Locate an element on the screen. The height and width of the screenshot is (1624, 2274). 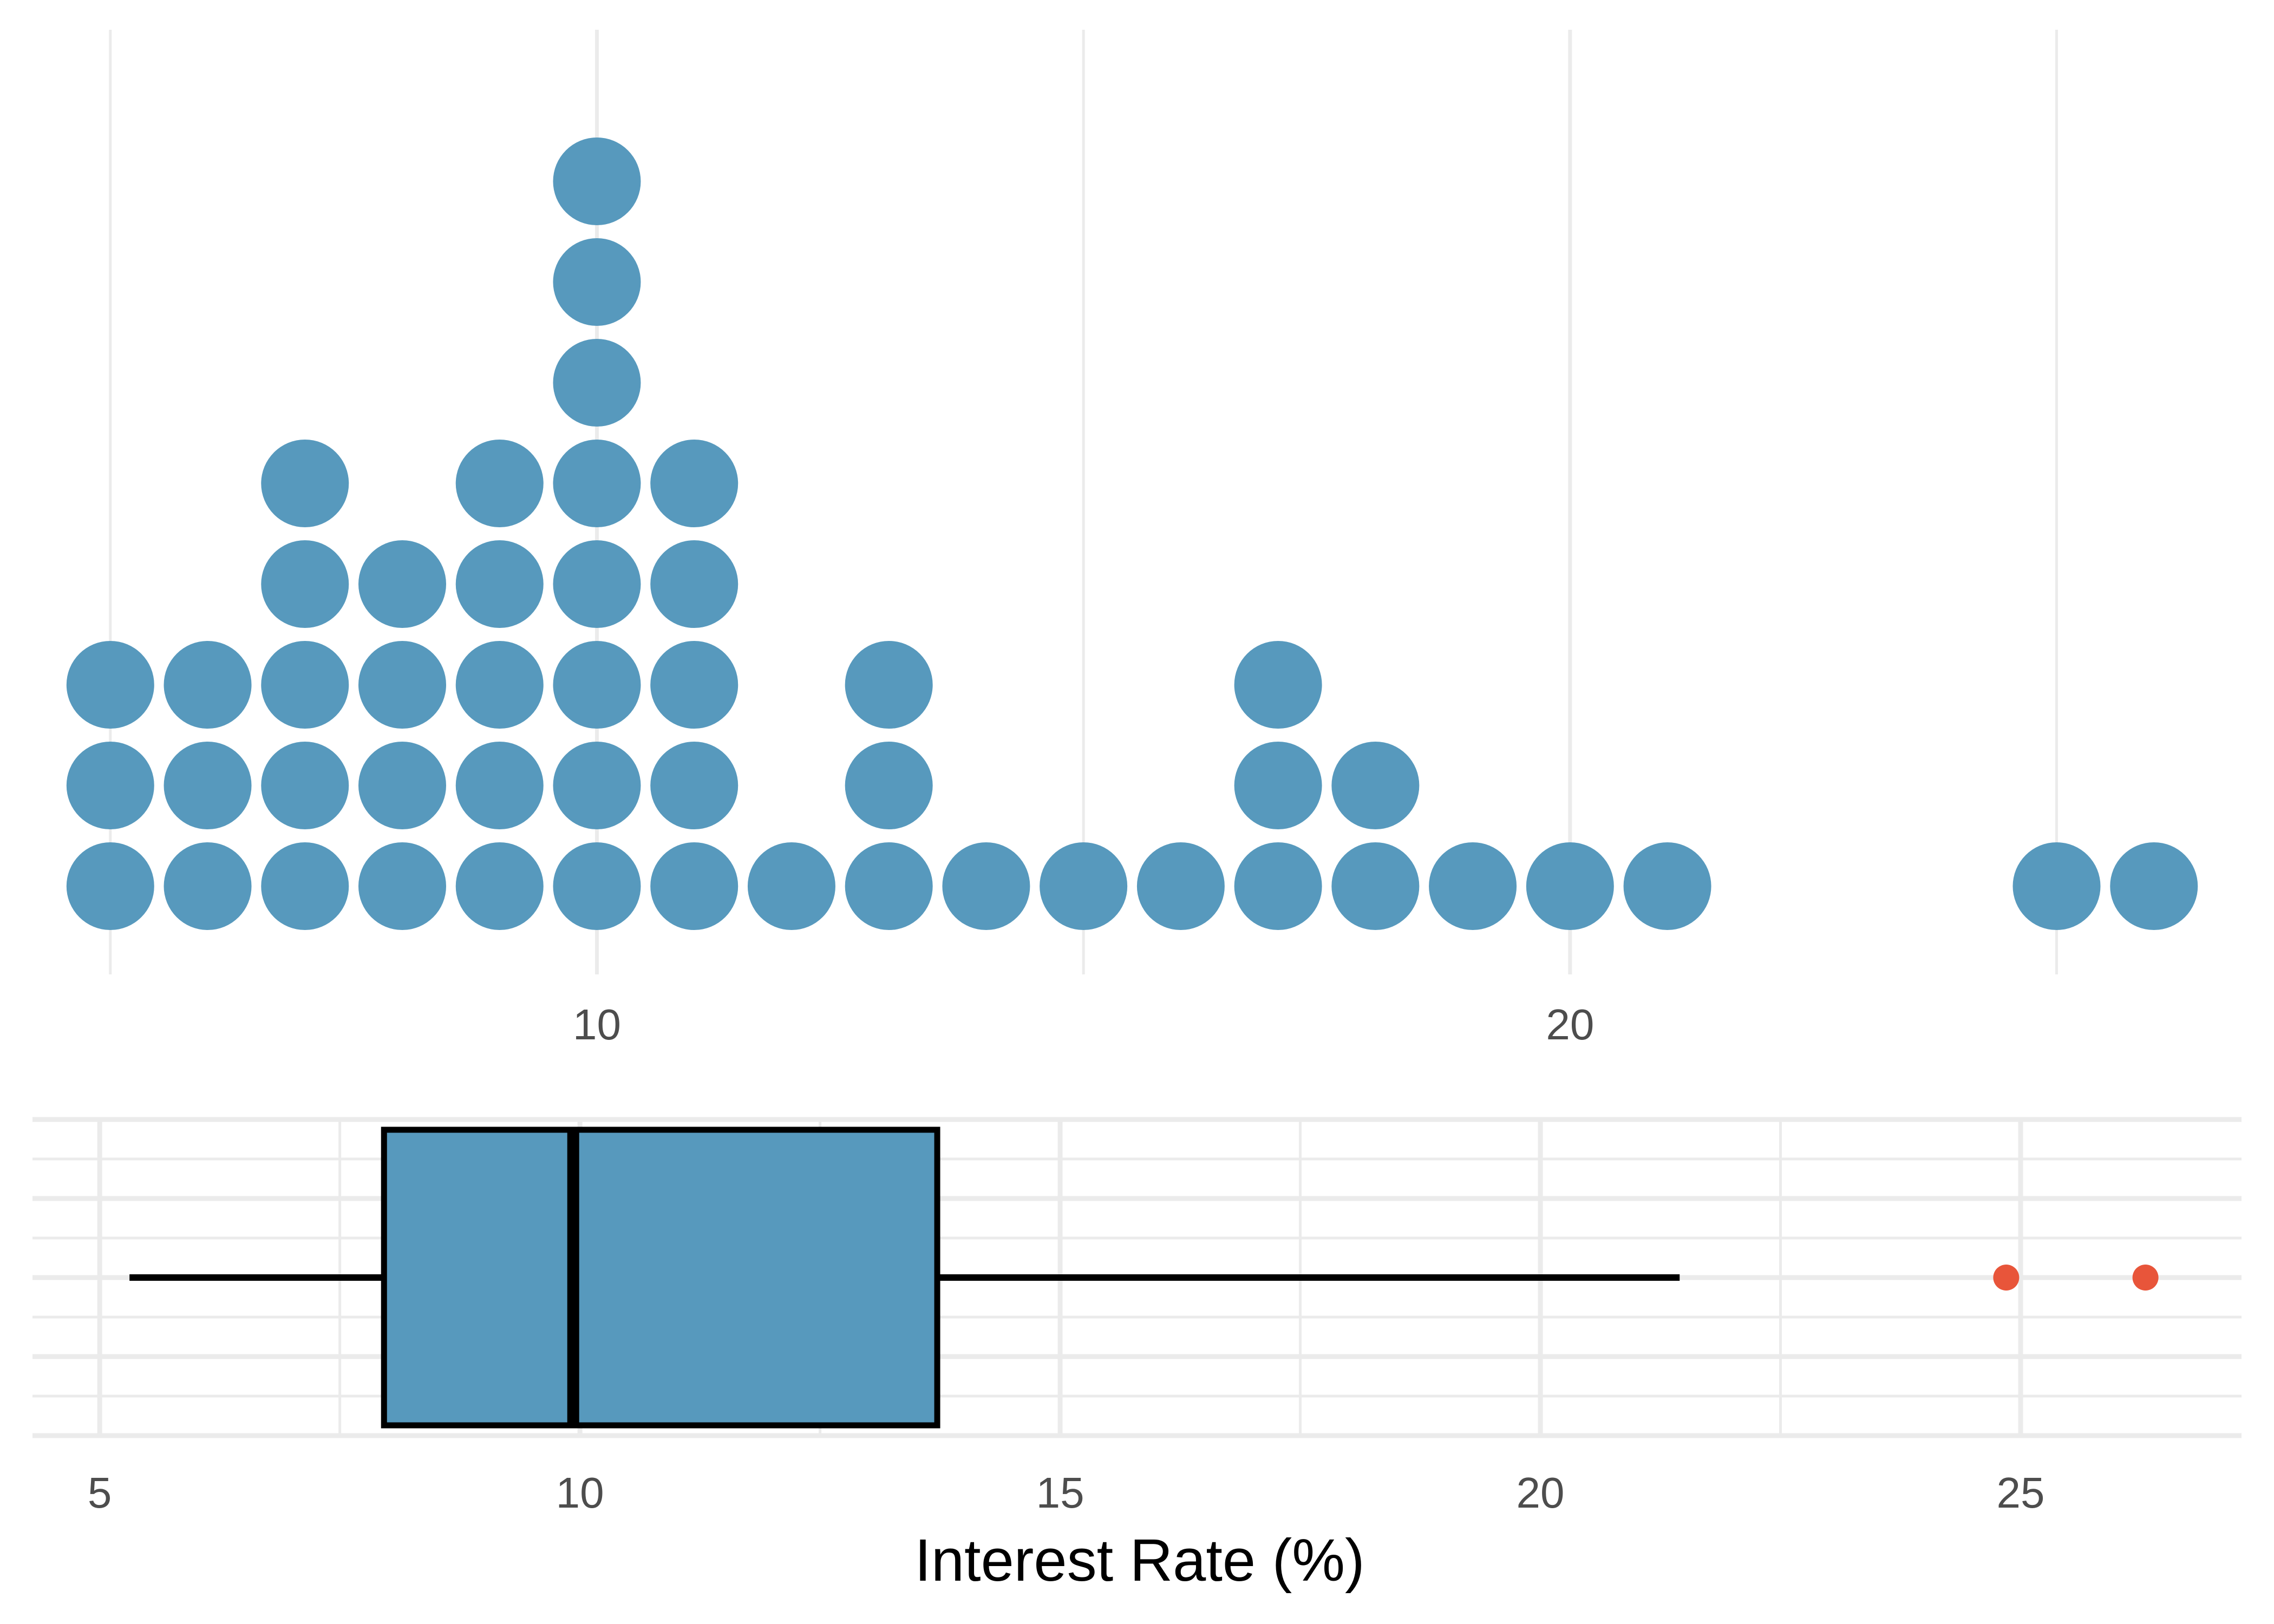
box-x-tick-label: 25 is located at coordinates (2021, 1493).